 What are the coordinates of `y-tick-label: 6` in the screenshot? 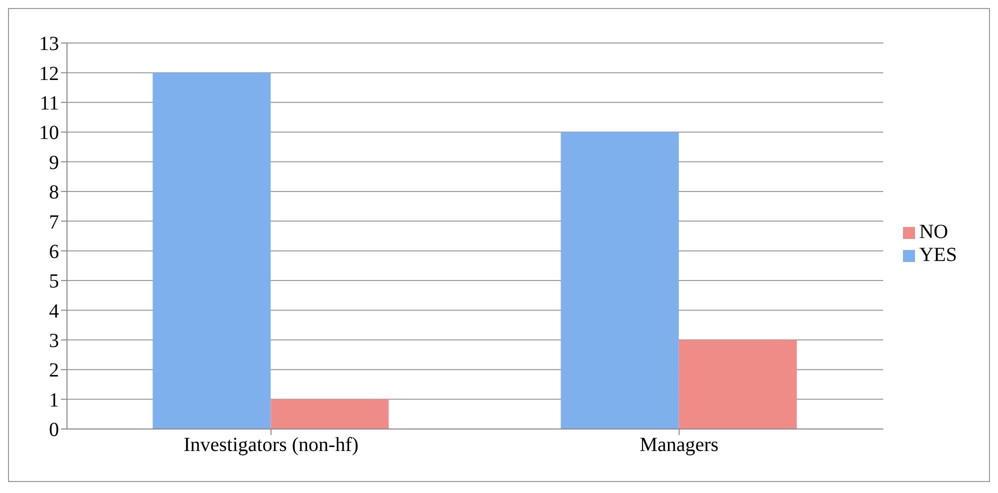 It's located at (54, 251).